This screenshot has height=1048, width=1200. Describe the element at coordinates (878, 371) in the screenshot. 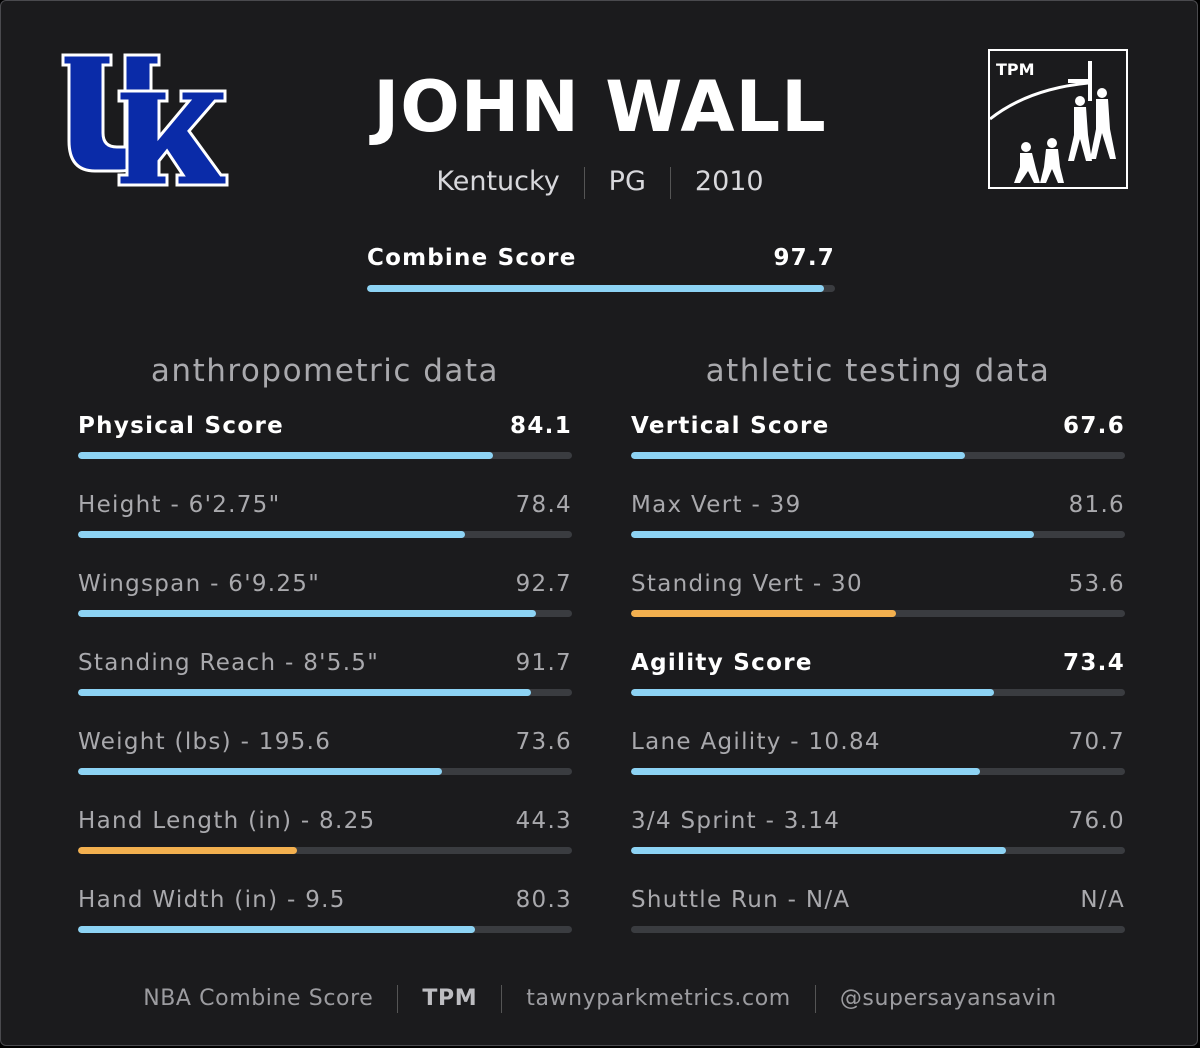

I see `athletic-title: athletic testing data` at that location.